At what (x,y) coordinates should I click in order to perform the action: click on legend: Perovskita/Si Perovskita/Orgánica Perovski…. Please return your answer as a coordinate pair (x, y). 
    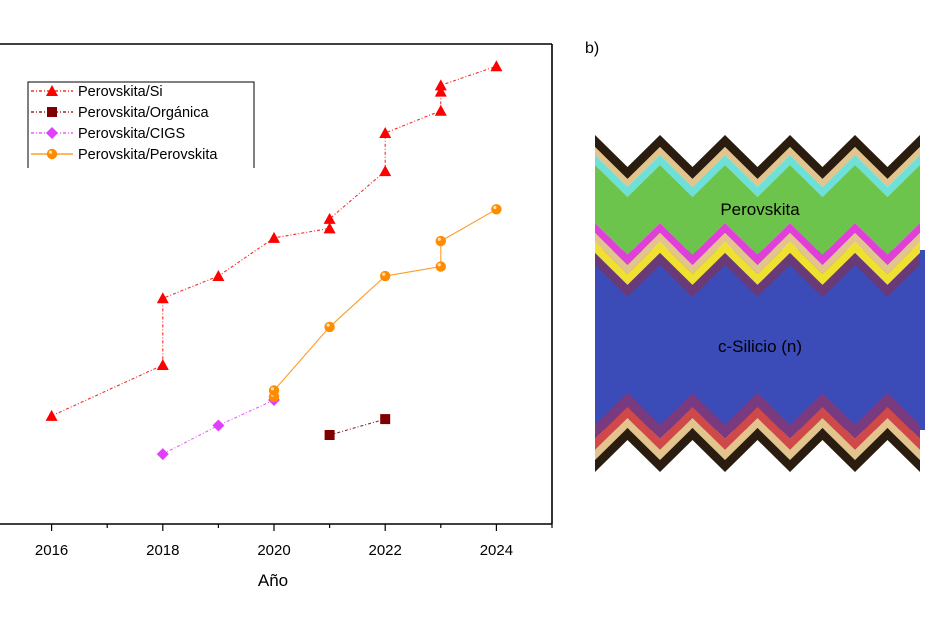
    Looking at the image, I should click on (145, 128).